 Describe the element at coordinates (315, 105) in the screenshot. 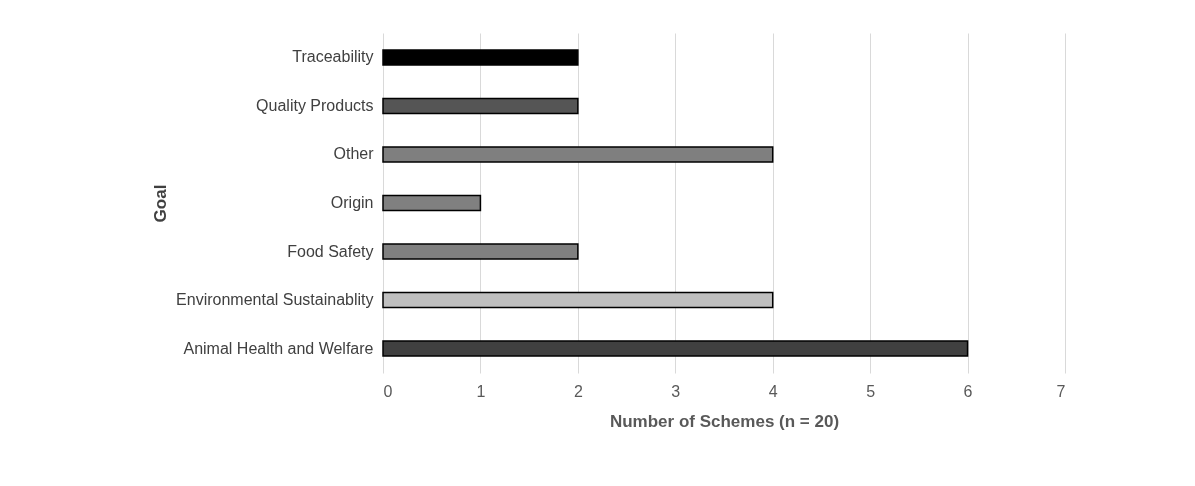

I see `y-tick-label: Quality Products` at that location.